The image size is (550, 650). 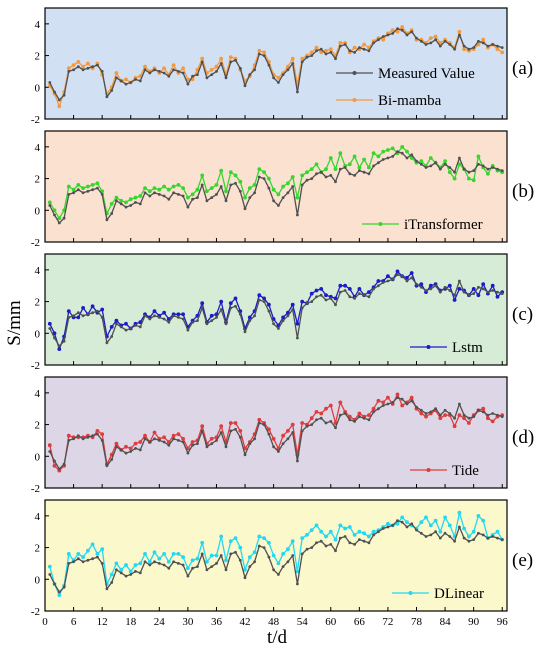 I want to click on y-tick-label: 2, so click(x=38, y=57).